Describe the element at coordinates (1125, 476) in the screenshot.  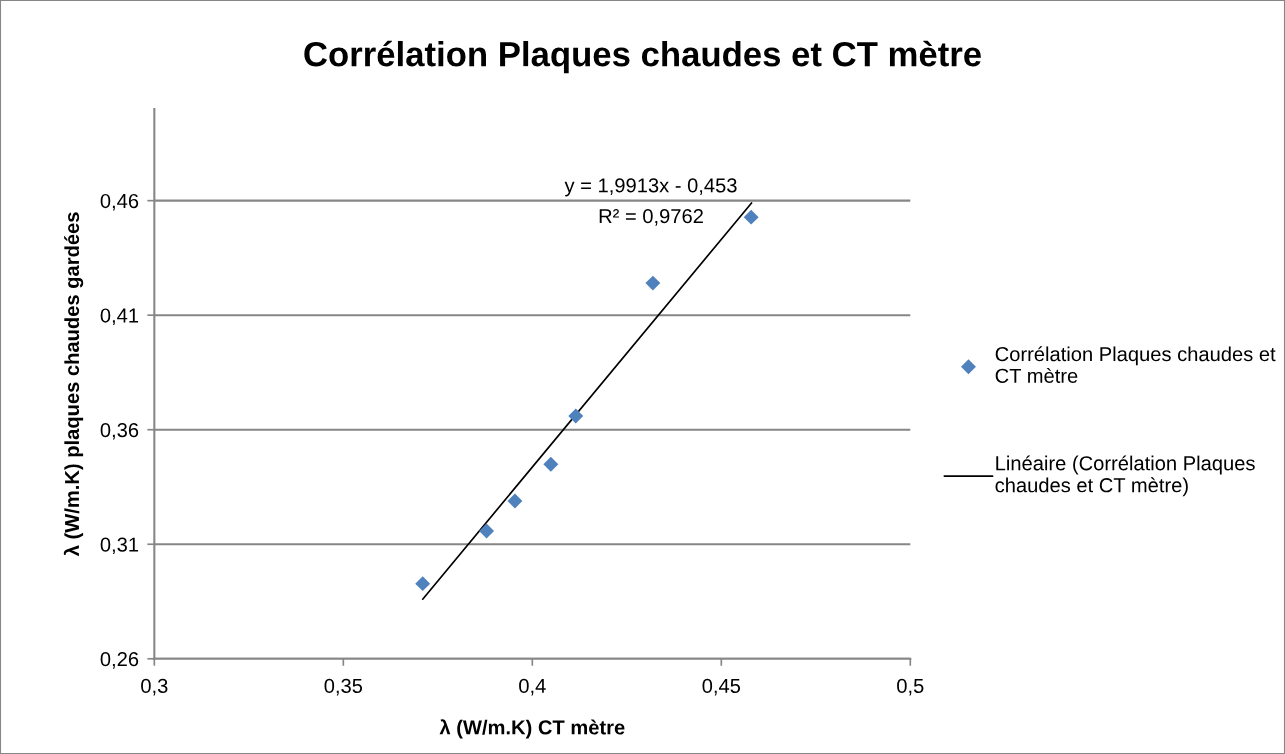
I see `legend-label: Linéaire (Corrélation Plaques chaudes et CT mètre)` at that location.